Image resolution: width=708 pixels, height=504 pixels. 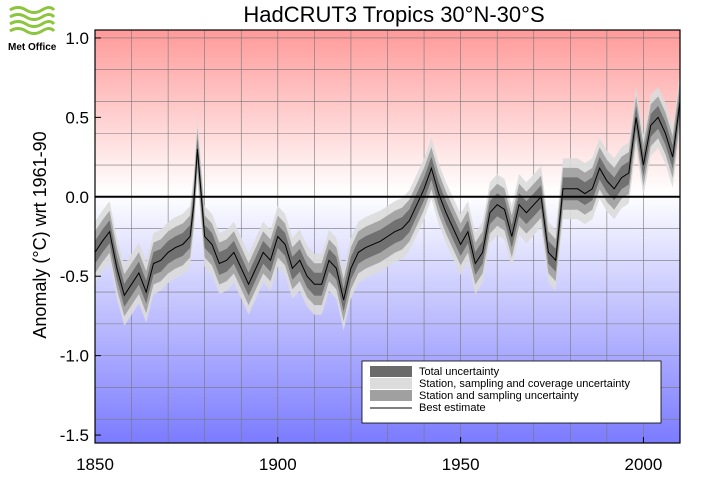 What do you see at coordinates (461, 464) in the screenshot?
I see `x-tick-label: 1950` at bounding box center [461, 464].